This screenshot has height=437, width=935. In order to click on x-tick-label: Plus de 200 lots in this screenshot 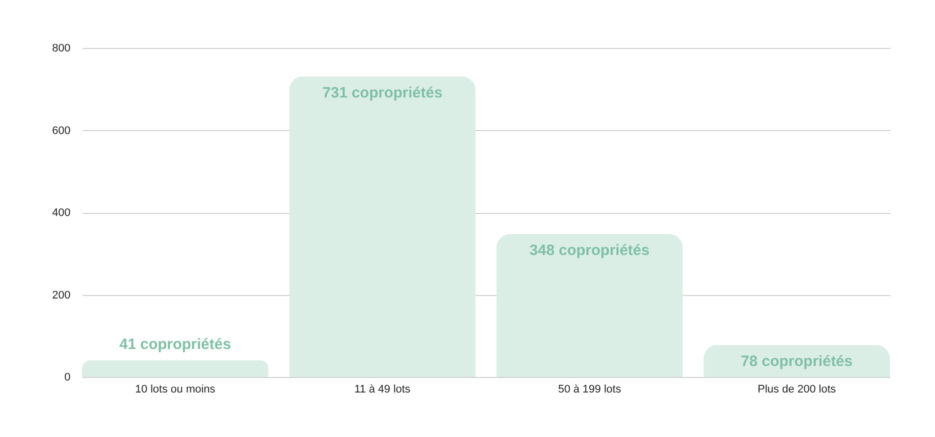, I will do `click(797, 390)`.